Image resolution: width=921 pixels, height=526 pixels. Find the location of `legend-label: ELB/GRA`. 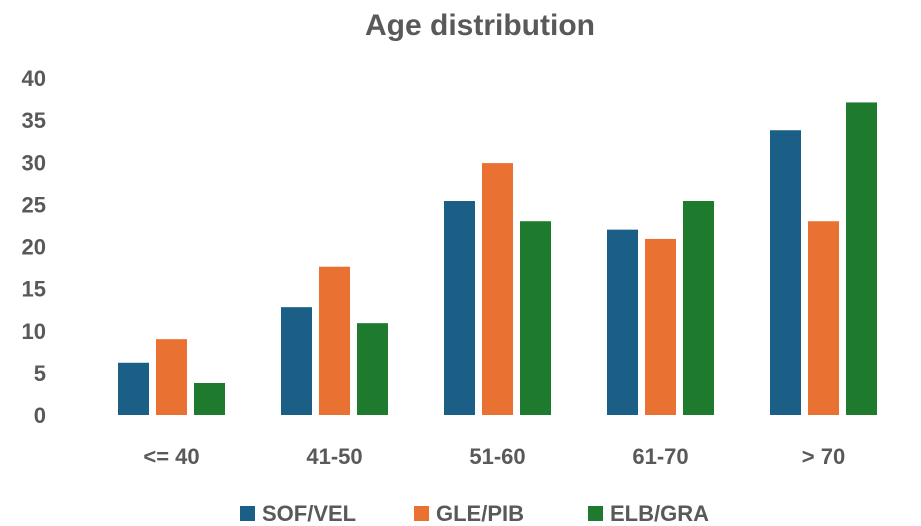

legend-label: ELB/GRA is located at coordinates (659, 513).